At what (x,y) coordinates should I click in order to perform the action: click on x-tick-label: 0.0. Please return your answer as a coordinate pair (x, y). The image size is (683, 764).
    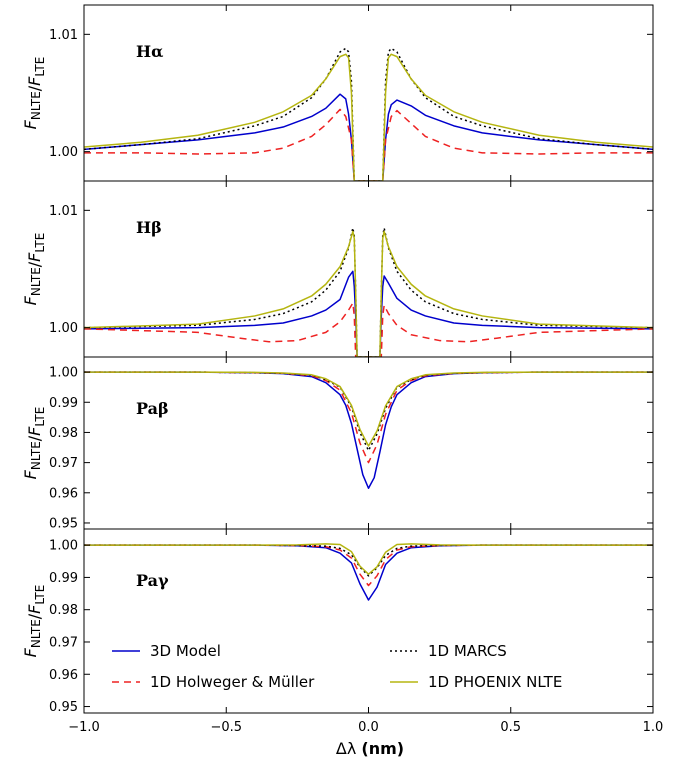
    Looking at the image, I should click on (368, 727).